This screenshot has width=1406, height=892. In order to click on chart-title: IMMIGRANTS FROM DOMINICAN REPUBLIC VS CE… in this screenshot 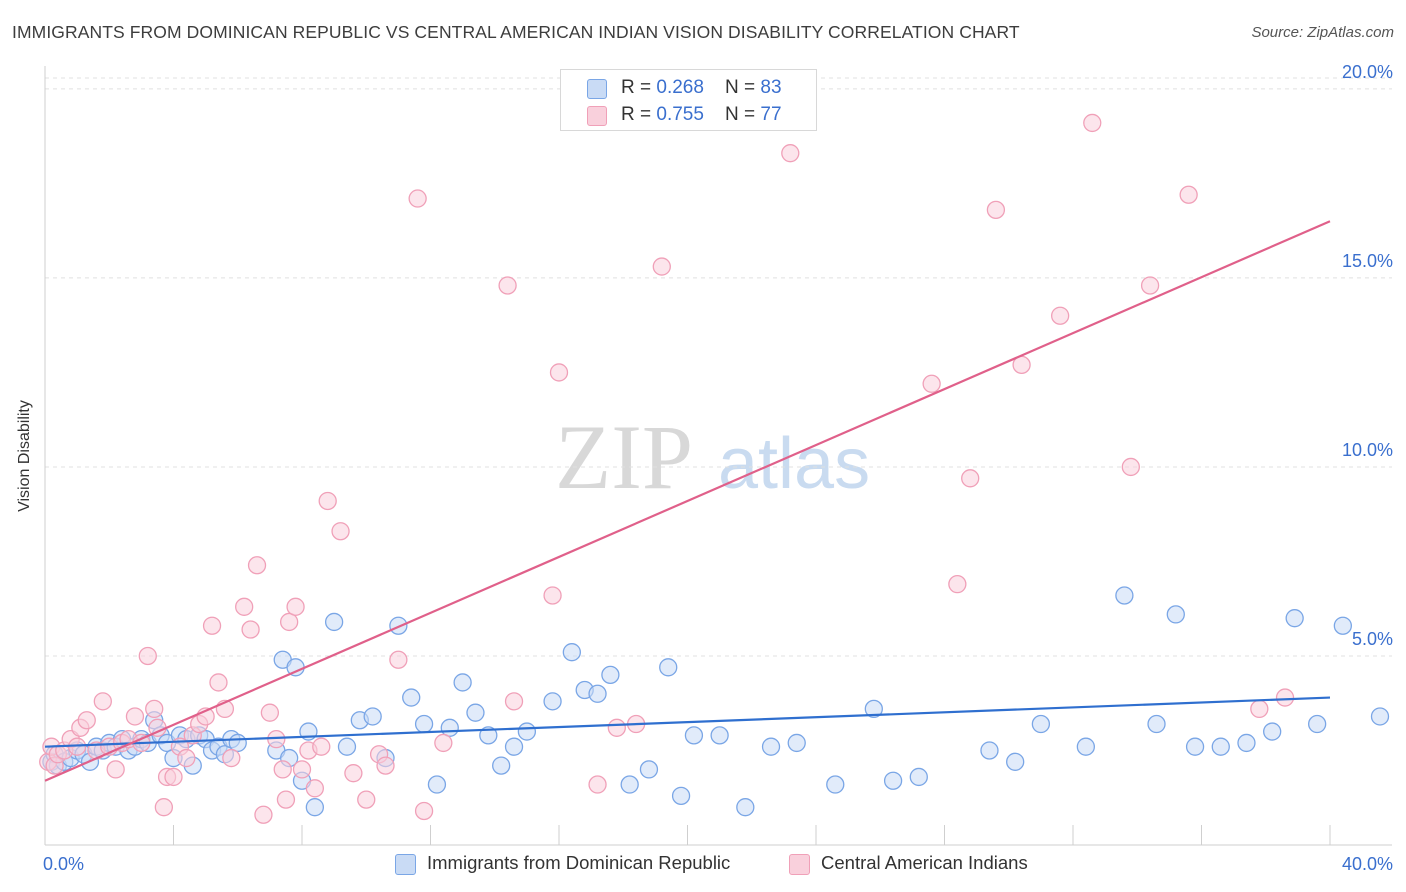, I will do `click(516, 32)`.